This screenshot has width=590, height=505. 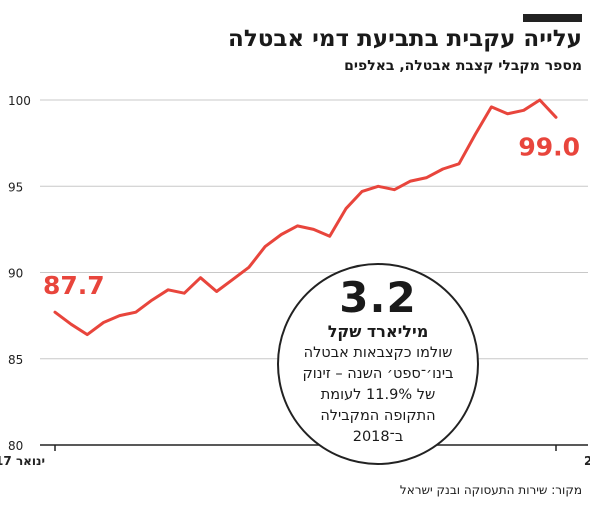 What do you see at coordinates (490, 490) in the screenshot?
I see `source-note: מקור: שירות התעסוקה ובנק ישראל` at bounding box center [490, 490].